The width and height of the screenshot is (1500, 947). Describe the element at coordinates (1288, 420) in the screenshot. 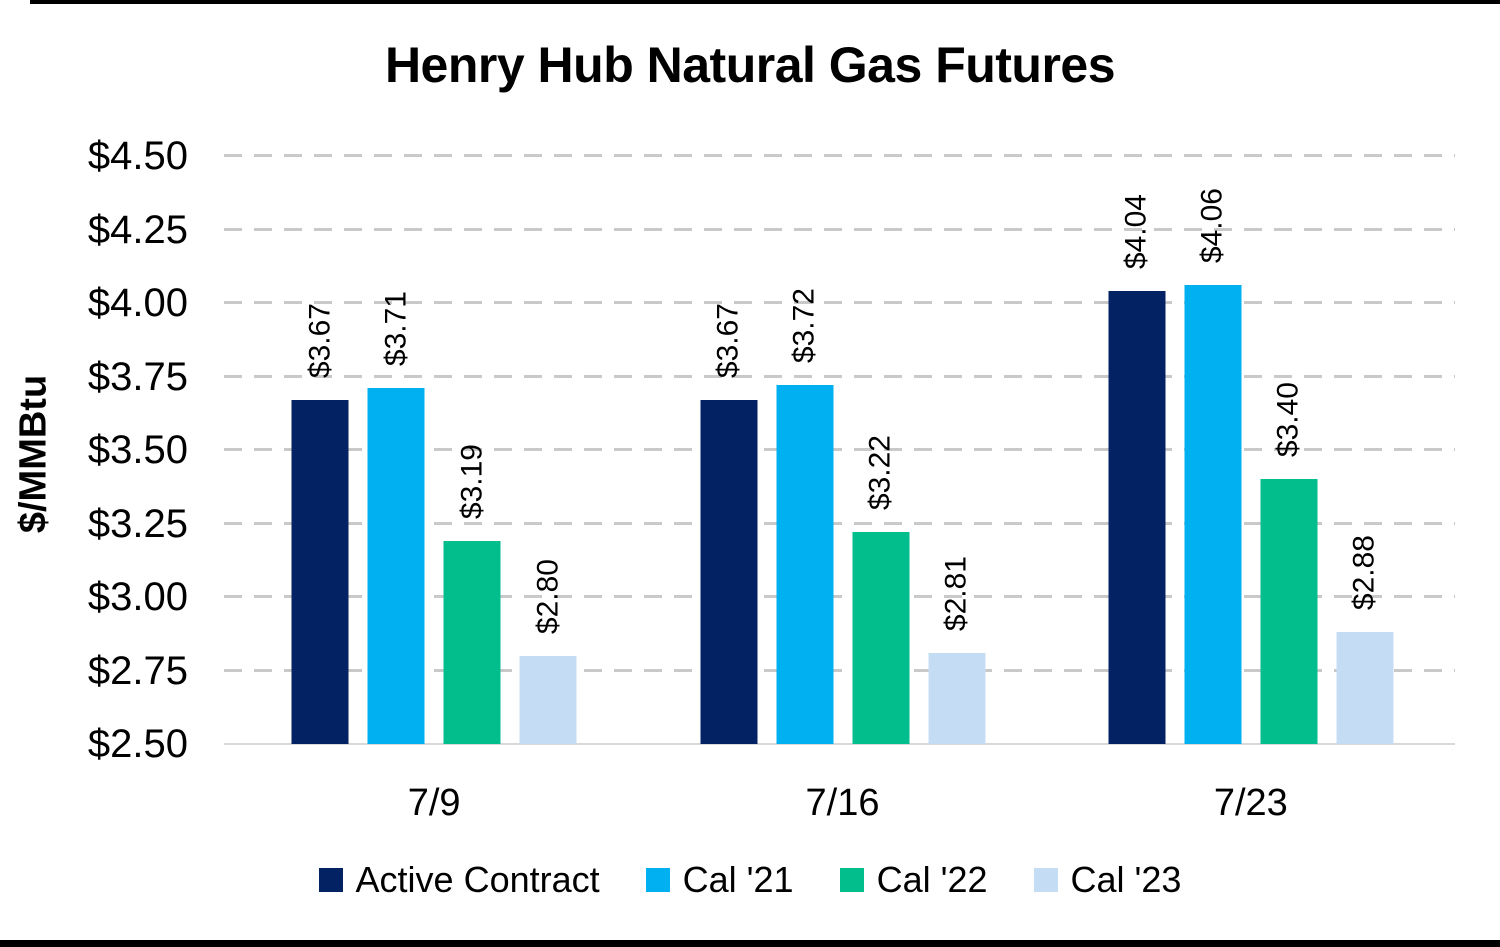

I see `bar-value-label: $3.40` at that location.